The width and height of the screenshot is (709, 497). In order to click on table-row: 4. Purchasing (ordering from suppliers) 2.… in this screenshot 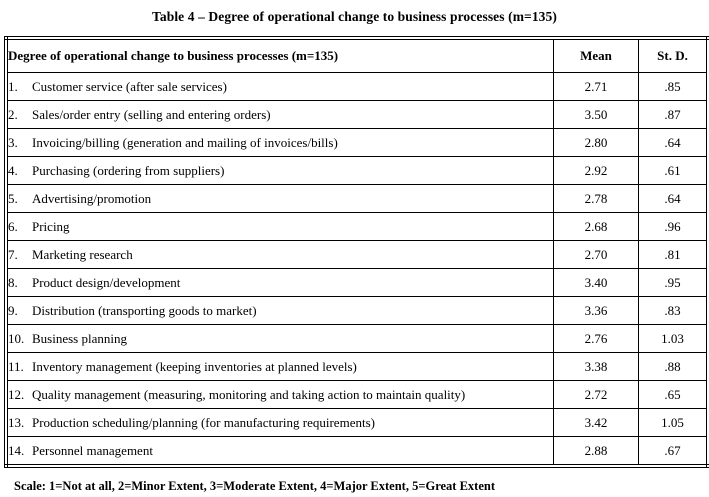, I will do `click(357, 170)`.